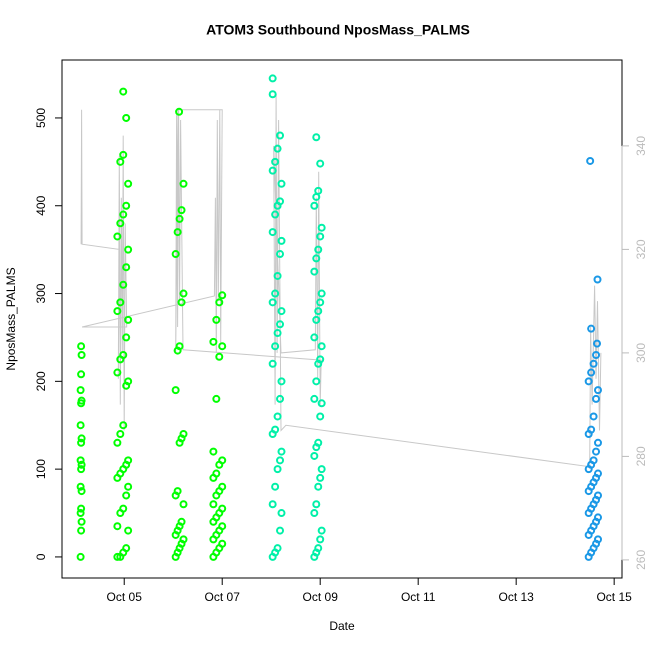  What do you see at coordinates (11, 318) in the screenshot?
I see `y-axis-label: NposMass_PALMS` at bounding box center [11, 318].